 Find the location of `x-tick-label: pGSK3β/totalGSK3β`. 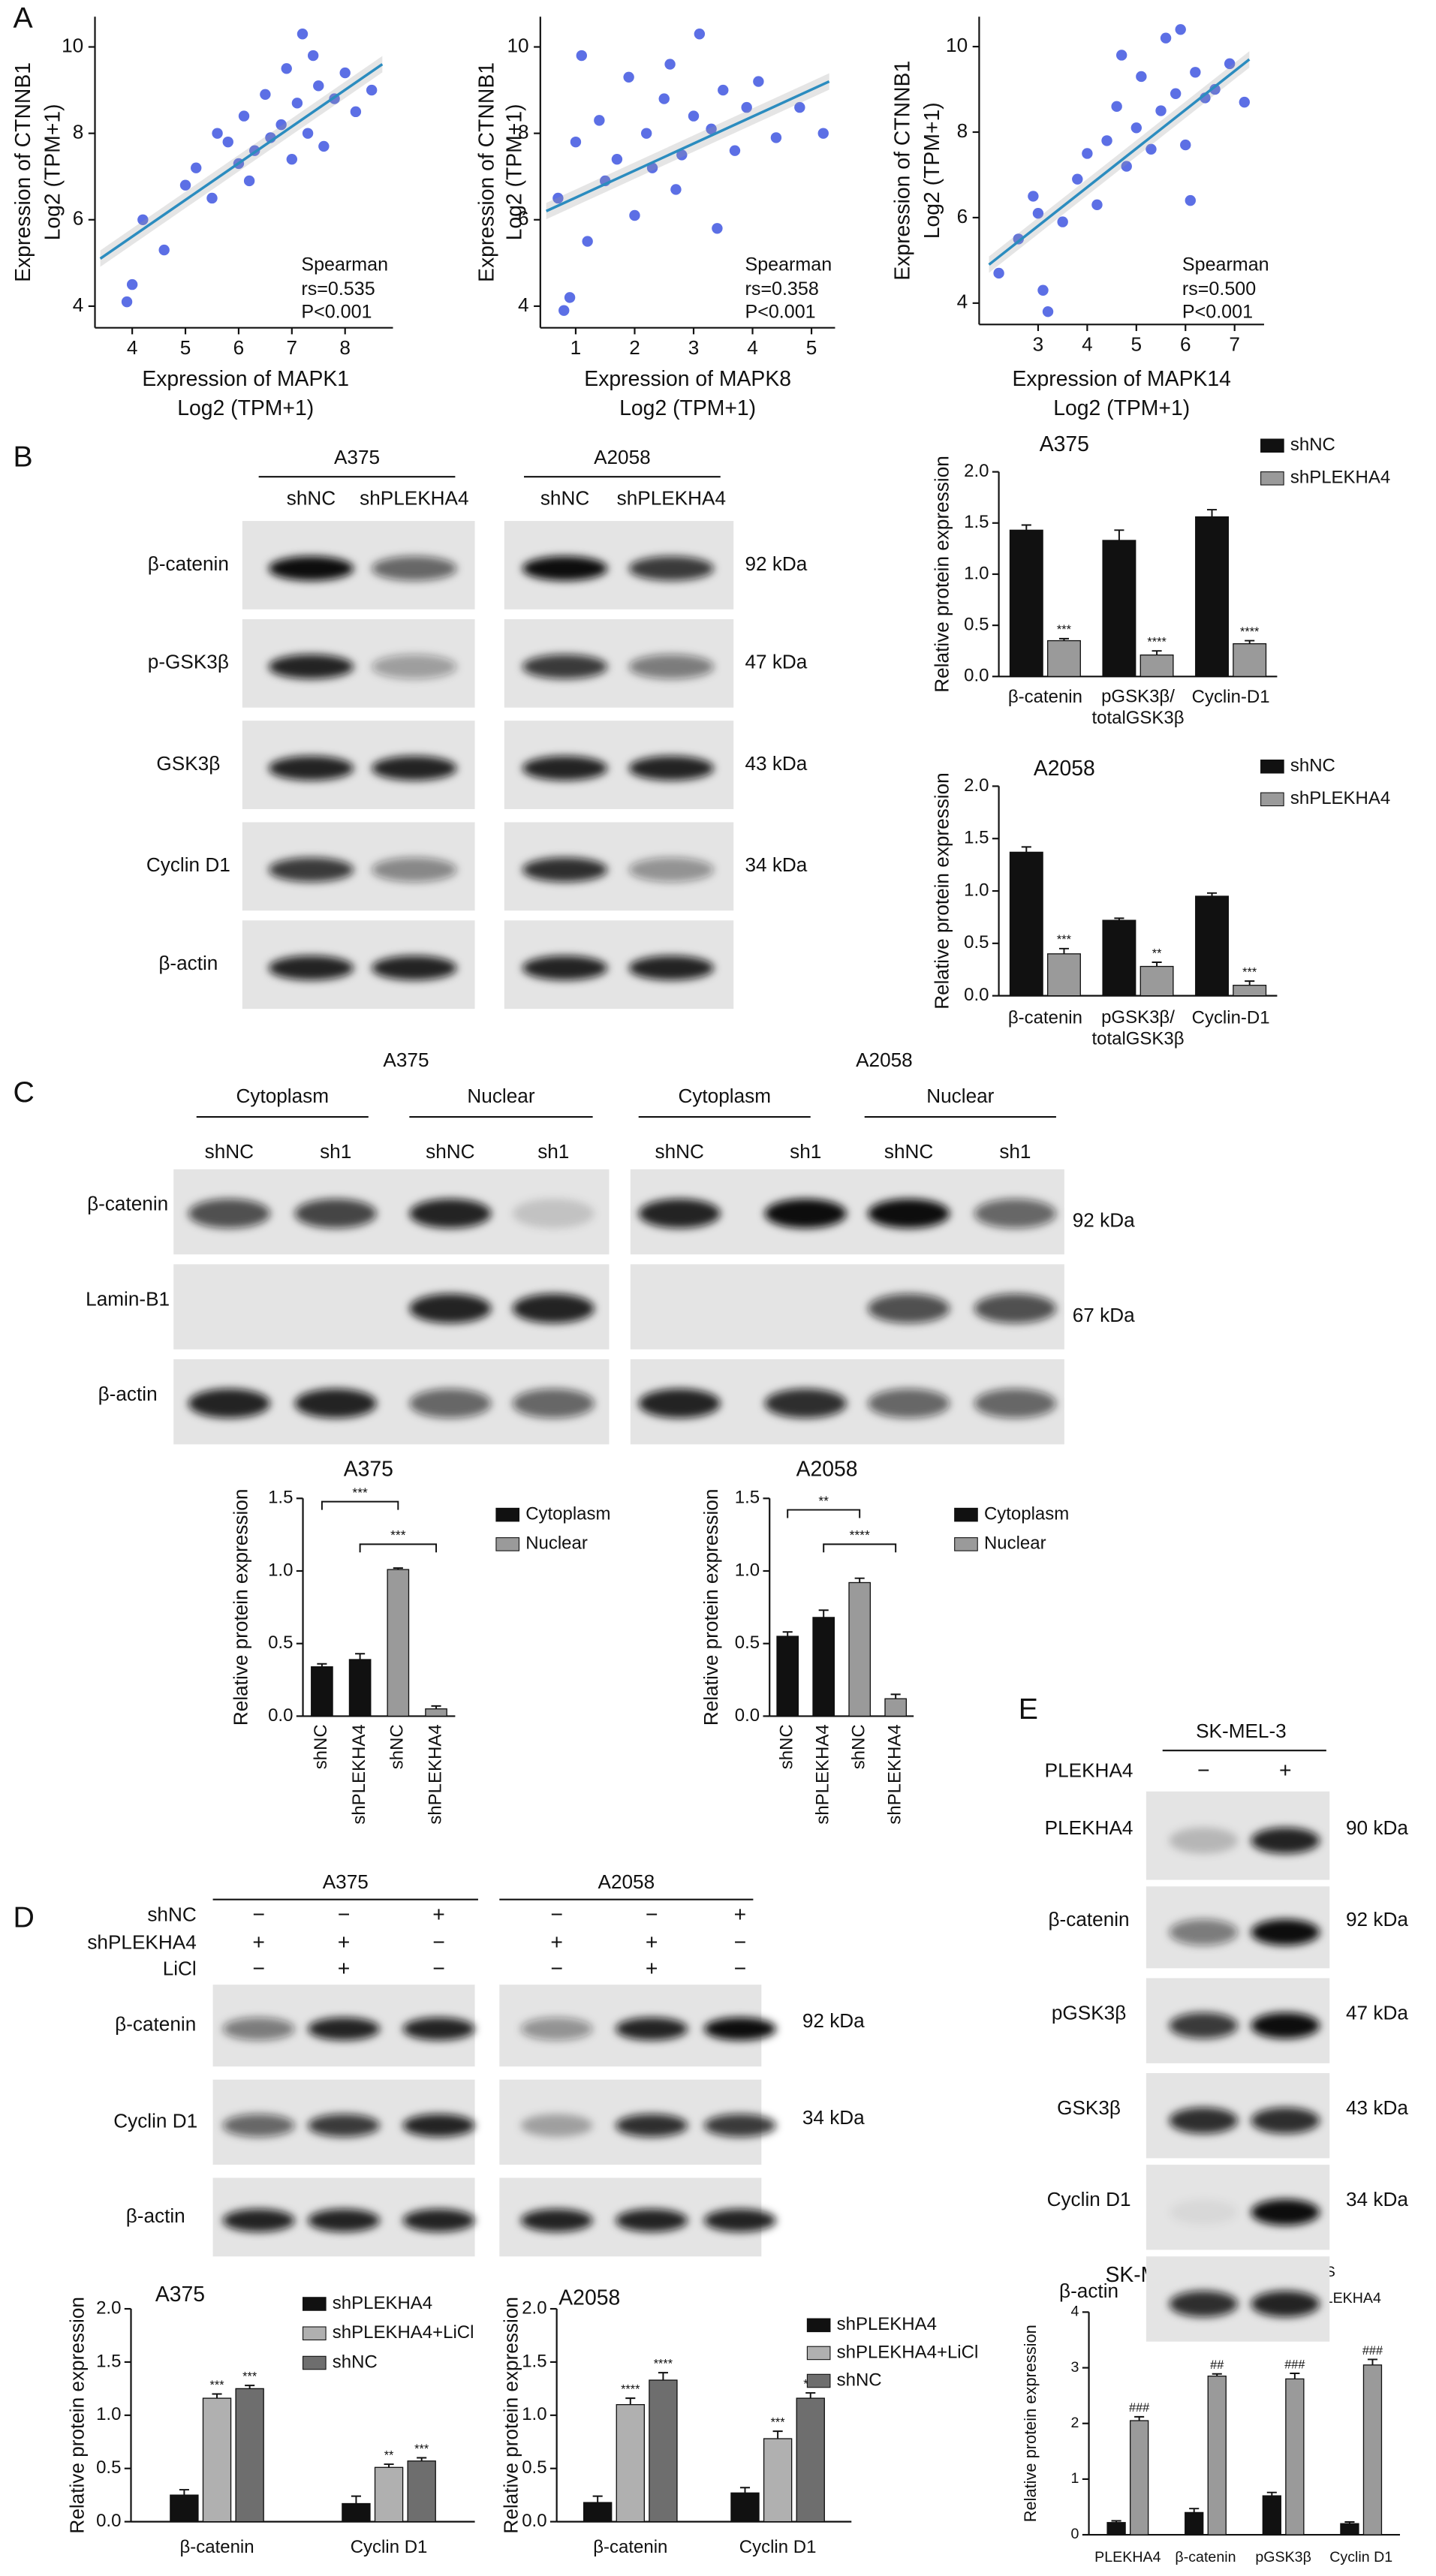

x-tick-label: pGSK3β/totalGSK3β is located at coordinates (1137, 707).